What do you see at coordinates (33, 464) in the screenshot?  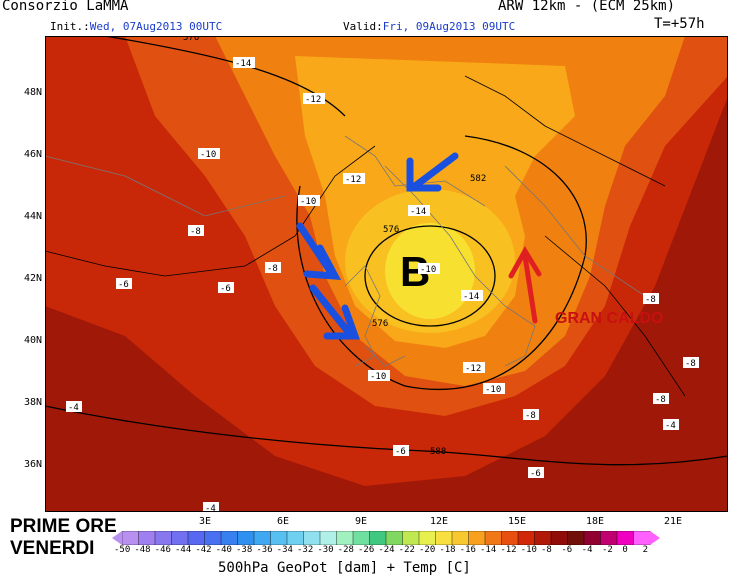 I see `lat-label: 36N` at bounding box center [33, 464].